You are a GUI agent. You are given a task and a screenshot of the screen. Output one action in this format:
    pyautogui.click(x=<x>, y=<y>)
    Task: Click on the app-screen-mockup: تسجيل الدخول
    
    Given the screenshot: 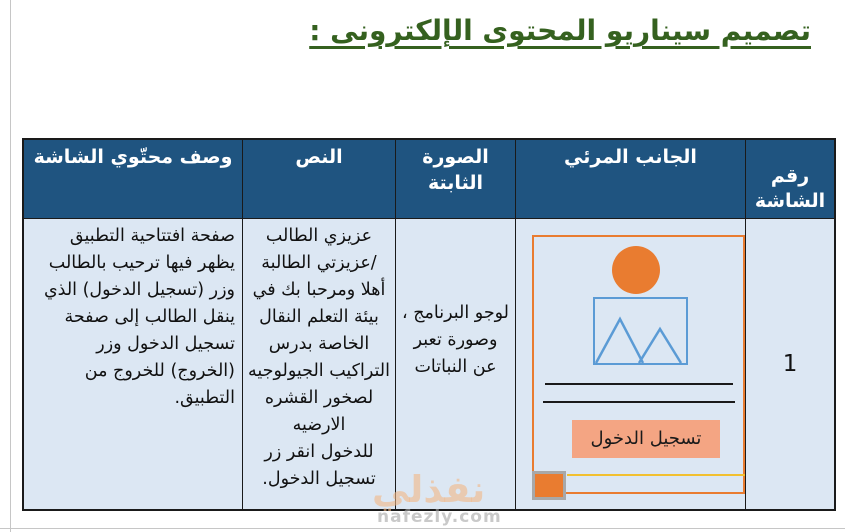 What is the action you would take?
    pyautogui.click(x=638, y=367)
    